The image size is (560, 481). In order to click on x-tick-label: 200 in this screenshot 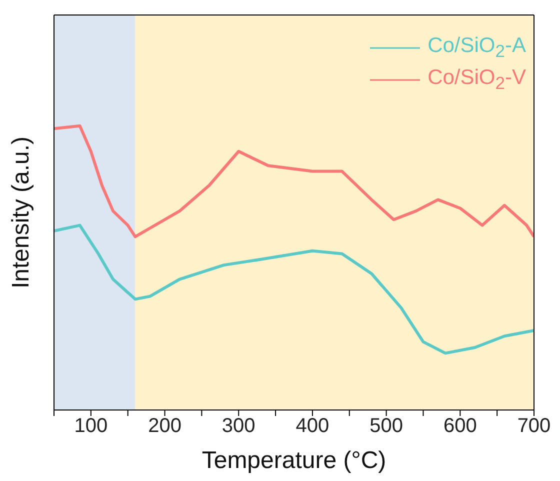, I will do `click(165, 426)`.